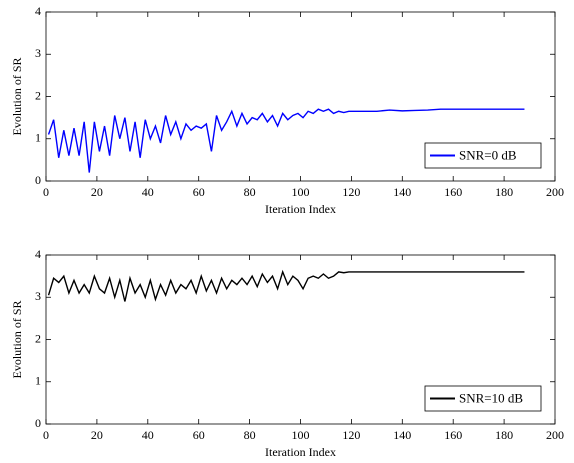  I want to click on legend-label: SNR=10 dB, so click(491, 397).